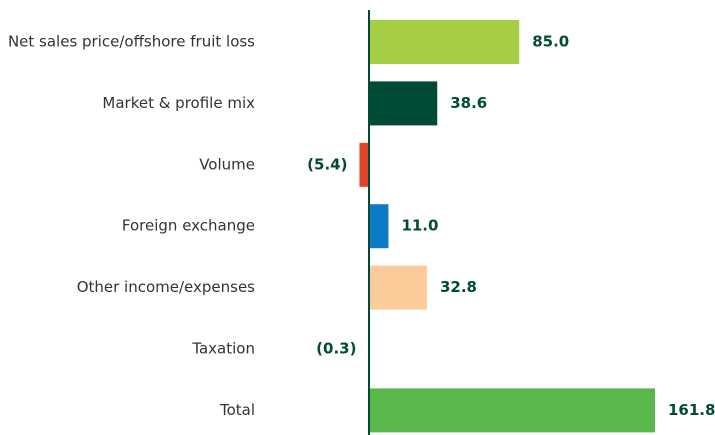 The height and width of the screenshot is (435, 715). I want to click on category-label: Market & profile mix, so click(178, 103).